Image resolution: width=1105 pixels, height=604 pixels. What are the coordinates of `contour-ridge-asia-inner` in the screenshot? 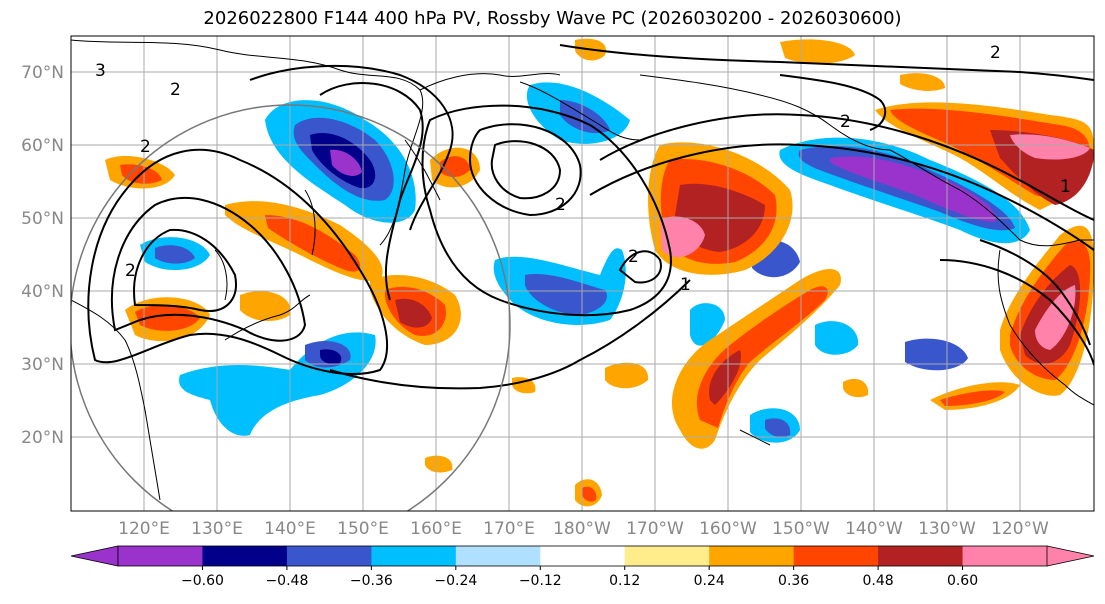 It's located at (371, 191).